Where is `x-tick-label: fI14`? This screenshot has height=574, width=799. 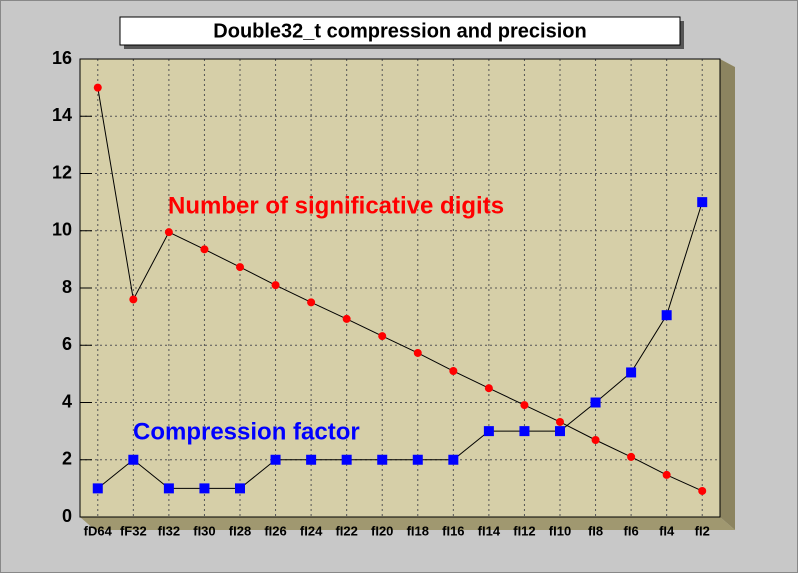 x-tick-label: fI14 is located at coordinates (489, 530).